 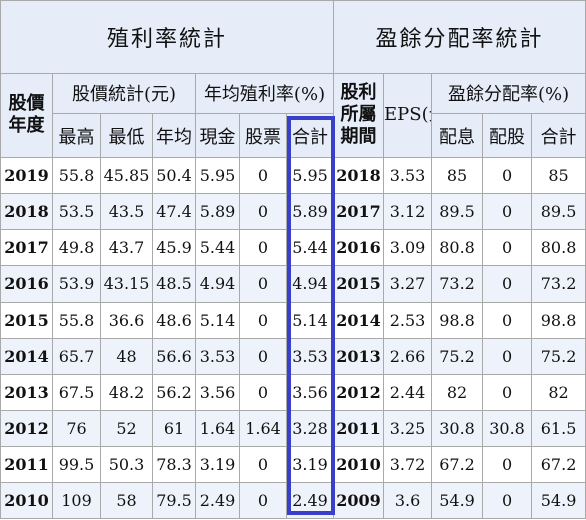 I want to click on total-header: 合計, so click(x=310, y=135).